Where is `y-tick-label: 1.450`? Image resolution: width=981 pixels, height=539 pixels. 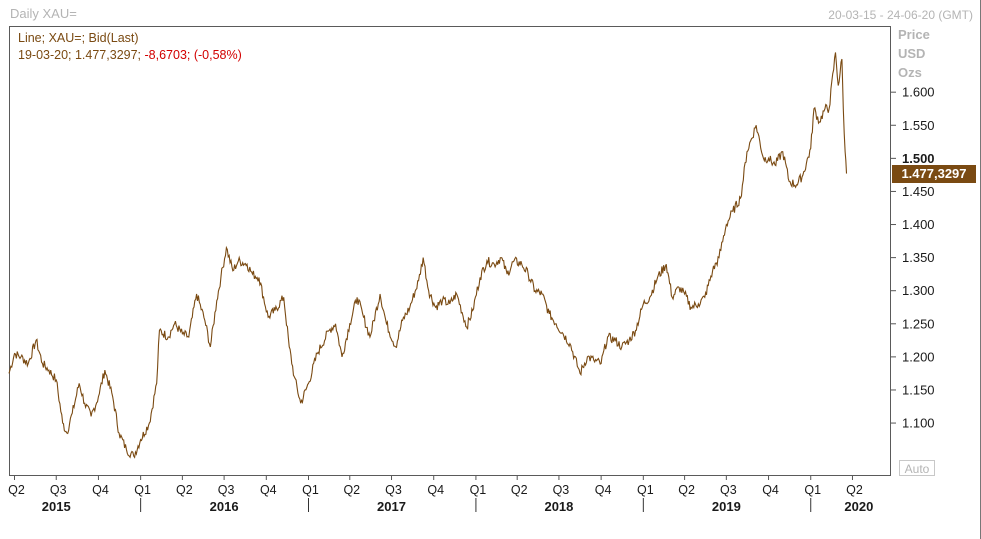 y-tick-label: 1.450 is located at coordinates (918, 191).